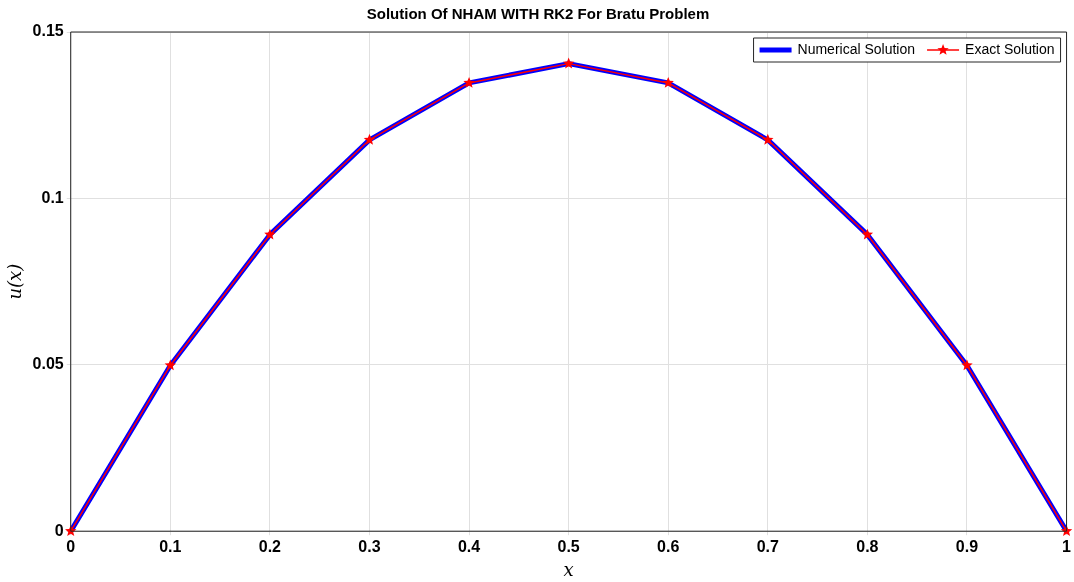  Describe the element at coordinates (369, 547) in the screenshot. I see `x-tick-label: 0.3` at that location.